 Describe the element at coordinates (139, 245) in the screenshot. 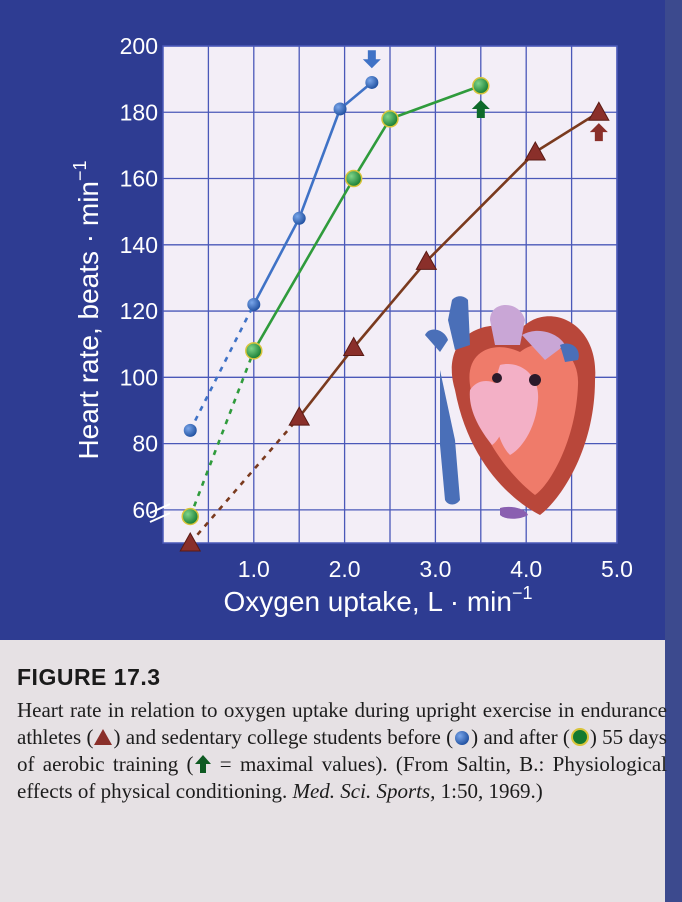

I see `y-tick-label: 140` at that location.